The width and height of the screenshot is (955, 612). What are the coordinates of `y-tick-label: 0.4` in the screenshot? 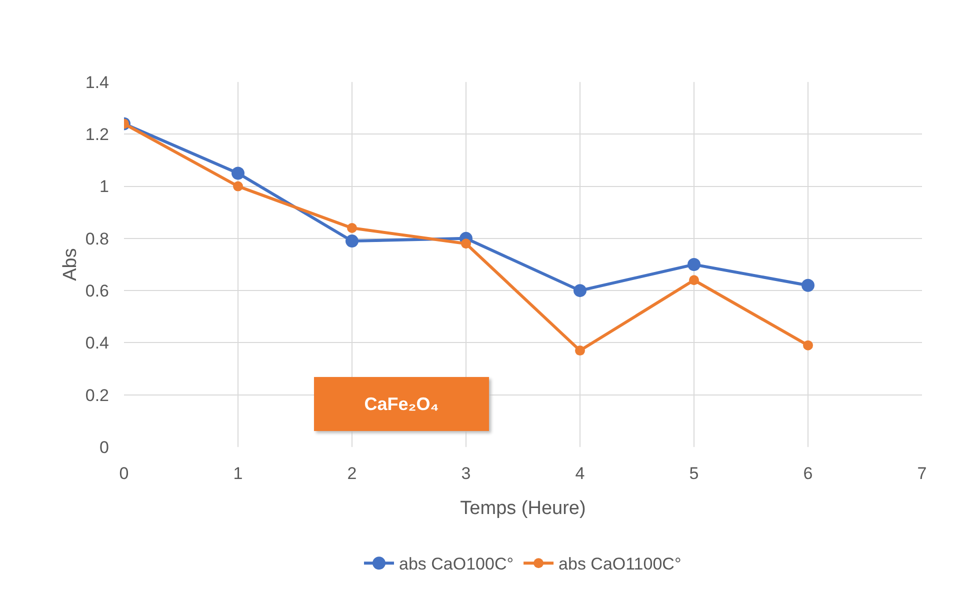 It's located at (97, 343).